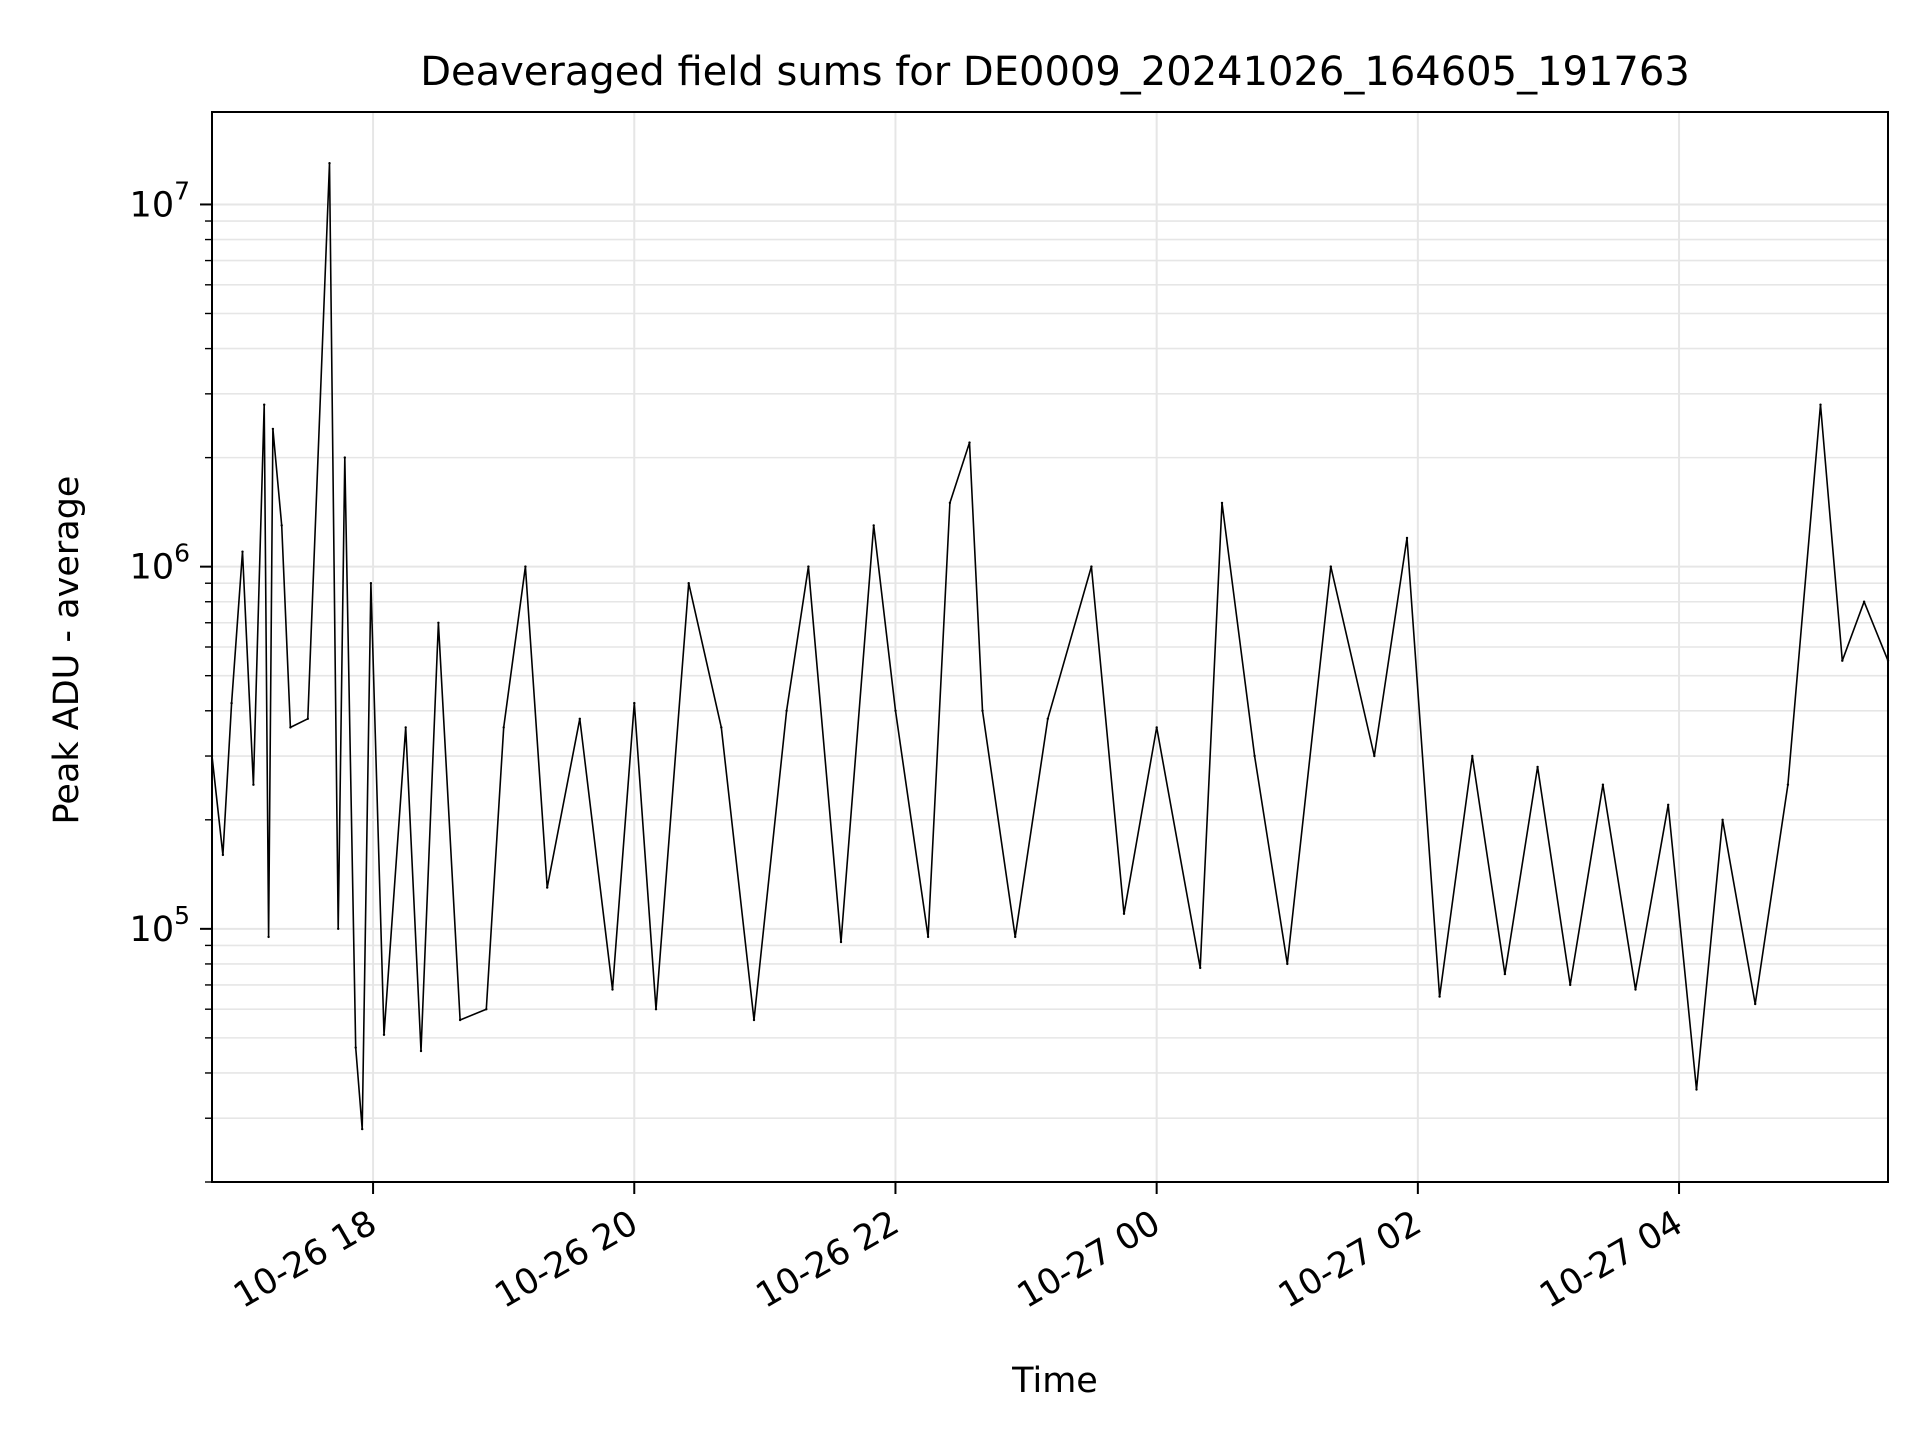 Image resolution: width=1920 pixels, height=1445 pixels. I want to click on y-axis-label: Peak ADU - average, so click(67, 650).